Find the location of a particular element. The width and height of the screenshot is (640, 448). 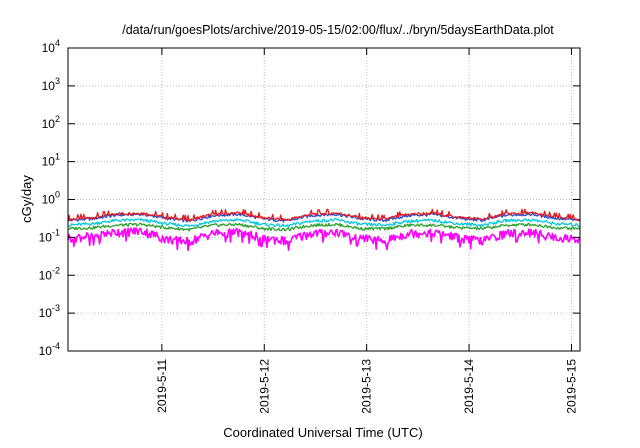

x-tick-label: 2019-5-13 is located at coordinates (367, 386).